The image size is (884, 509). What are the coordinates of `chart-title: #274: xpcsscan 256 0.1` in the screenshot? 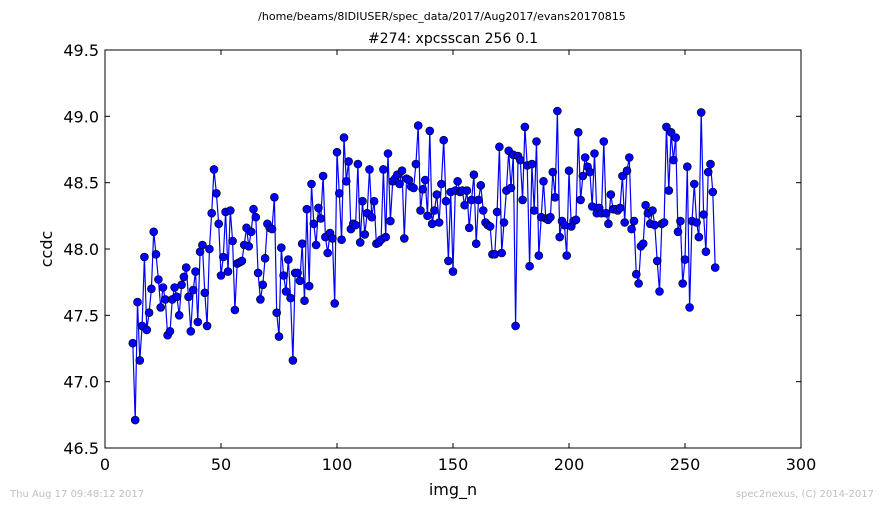 It's located at (453, 39).